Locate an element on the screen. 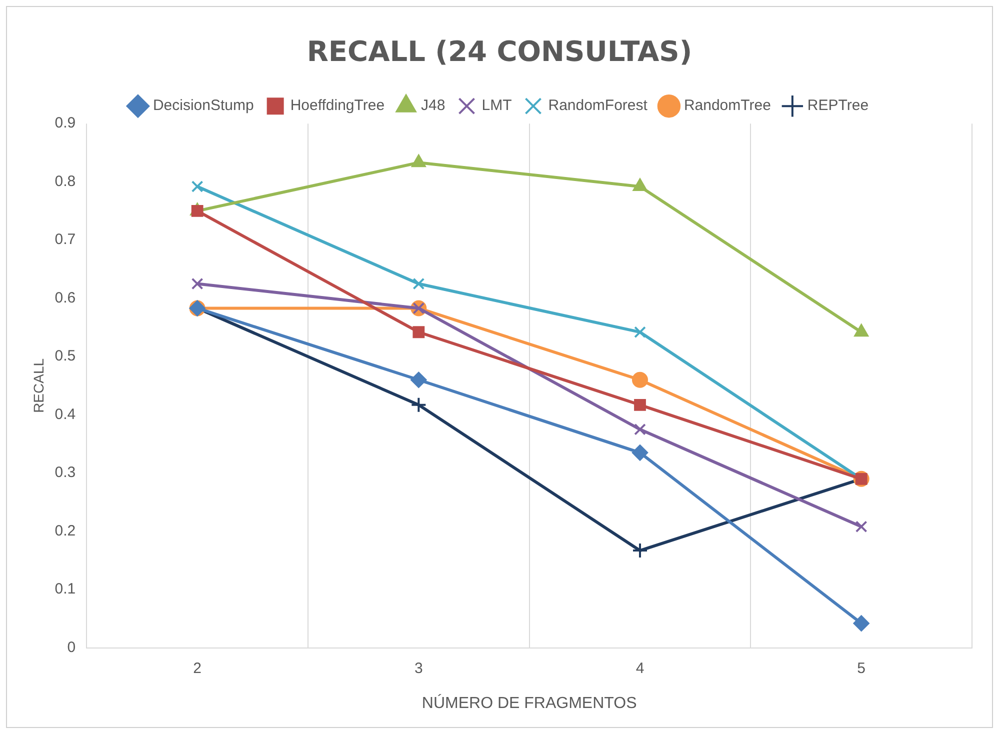 This screenshot has width=999, height=734. x-tick-label: 5 is located at coordinates (861, 668).